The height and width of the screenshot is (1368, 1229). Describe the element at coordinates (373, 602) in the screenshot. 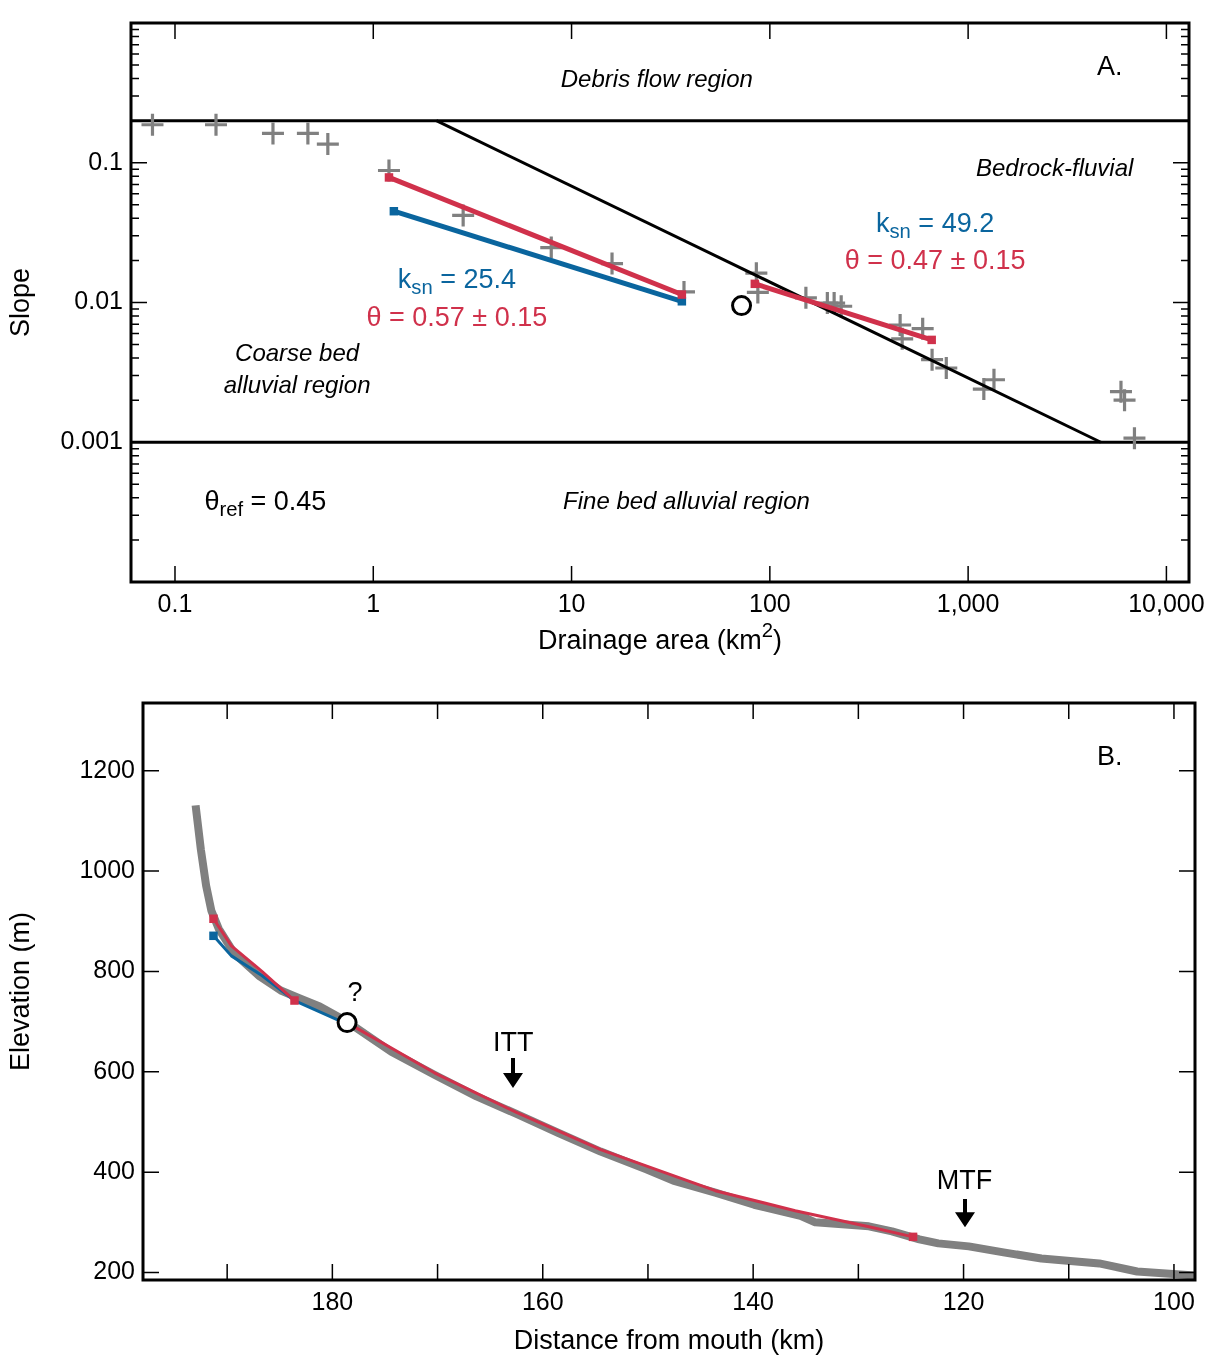

I see `x-tick-label: 1` at that location.